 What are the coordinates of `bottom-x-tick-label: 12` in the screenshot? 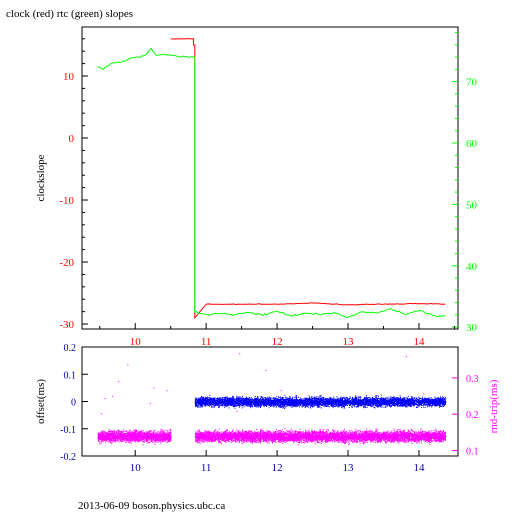 It's located at (277, 468).